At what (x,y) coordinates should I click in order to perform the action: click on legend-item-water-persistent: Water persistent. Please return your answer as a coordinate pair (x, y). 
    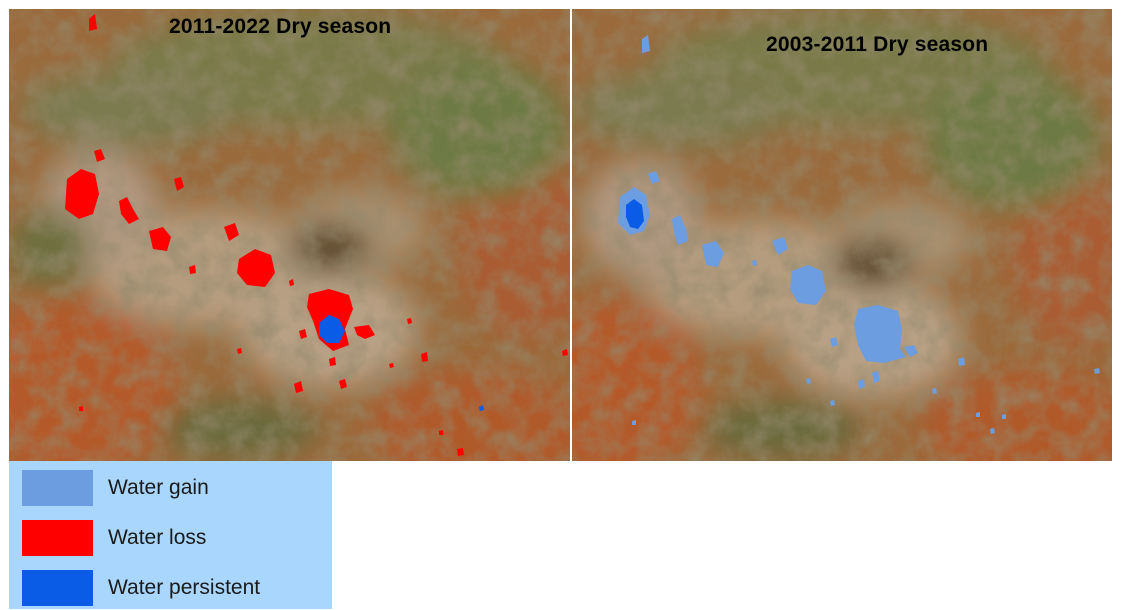
    Looking at the image, I should click on (172, 588).